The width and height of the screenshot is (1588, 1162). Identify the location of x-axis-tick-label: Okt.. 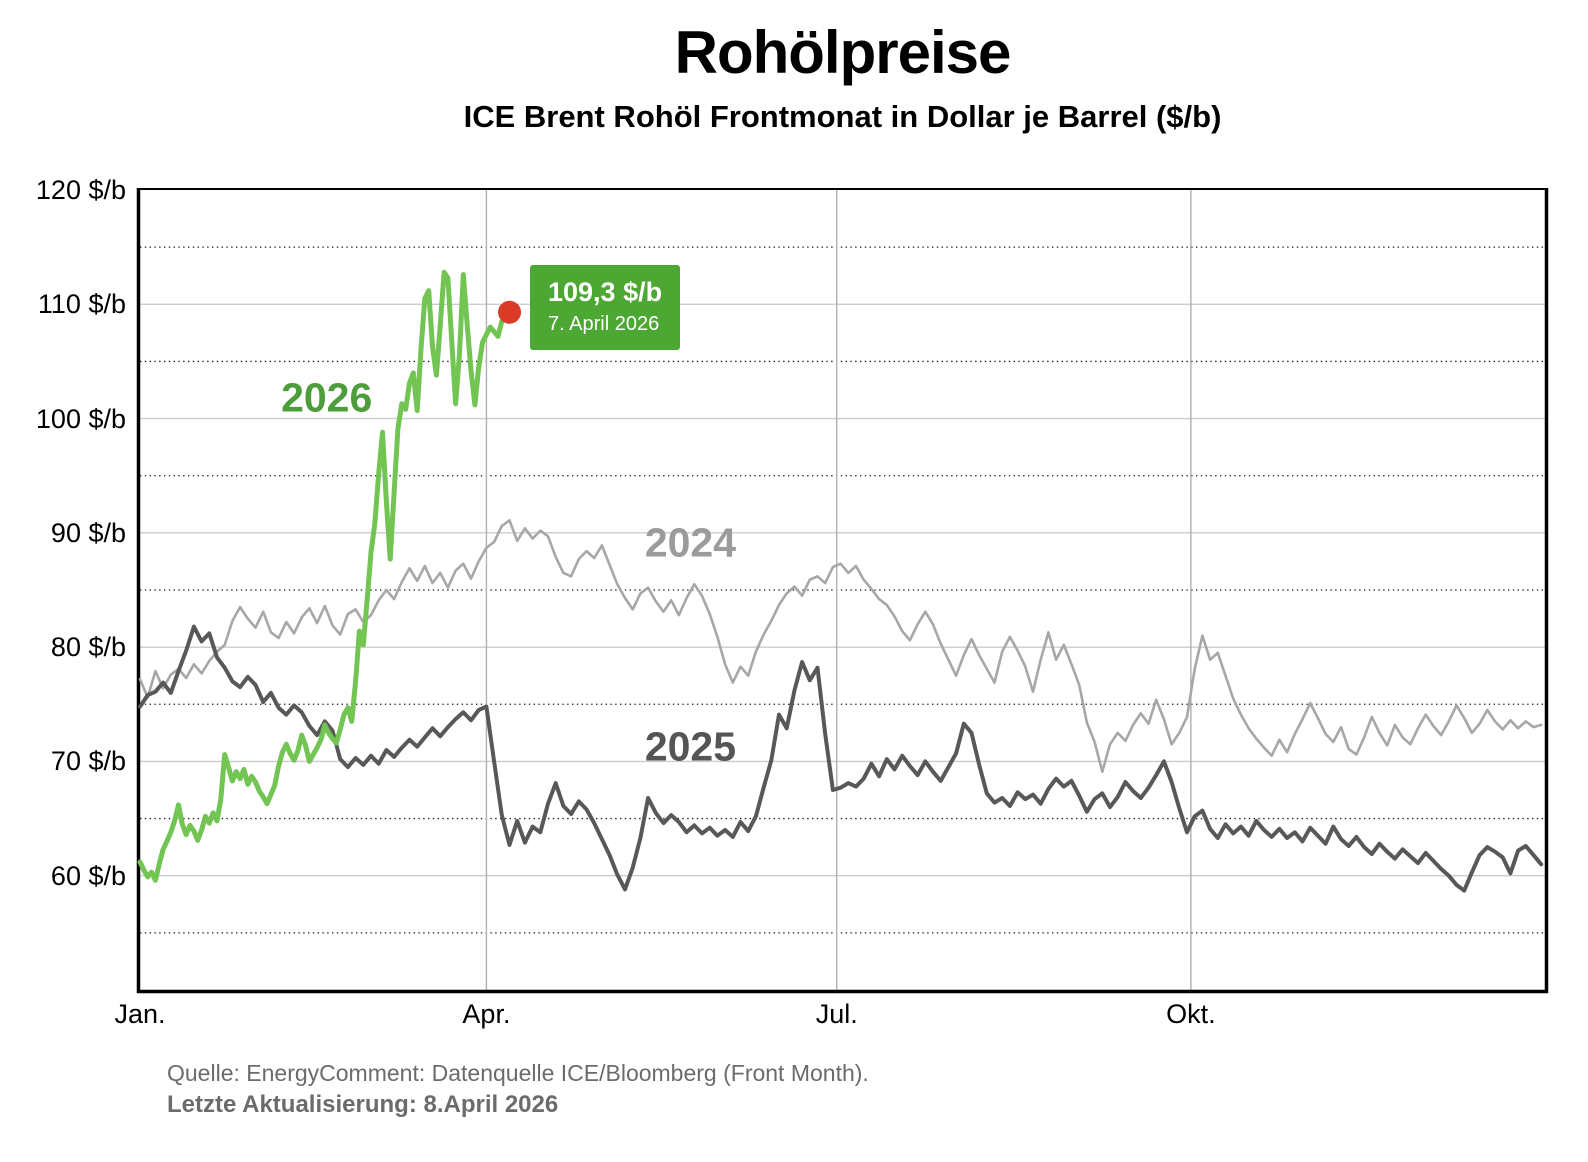
(1191, 1014).